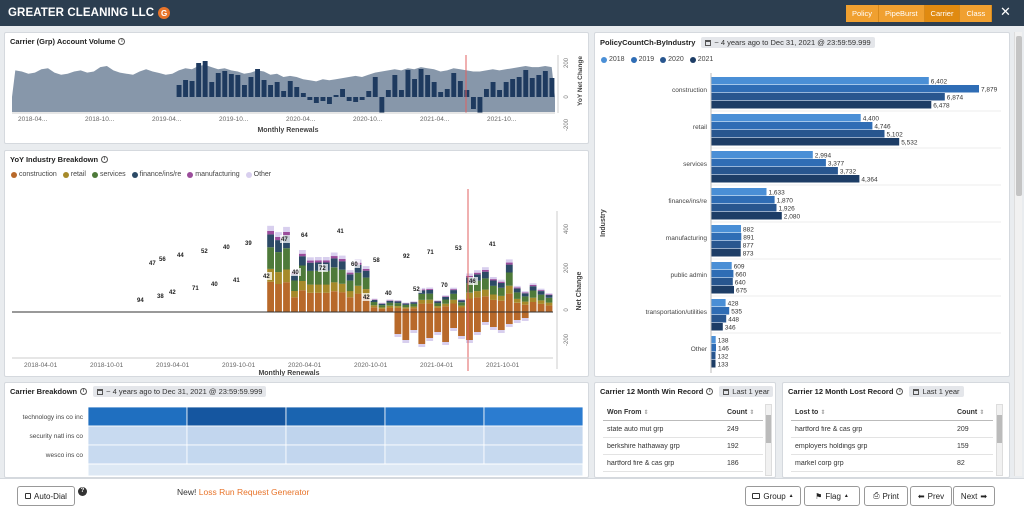  Describe the element at coordinates (900, 391) in the screenshot. I see `info-icon: i` at that location.